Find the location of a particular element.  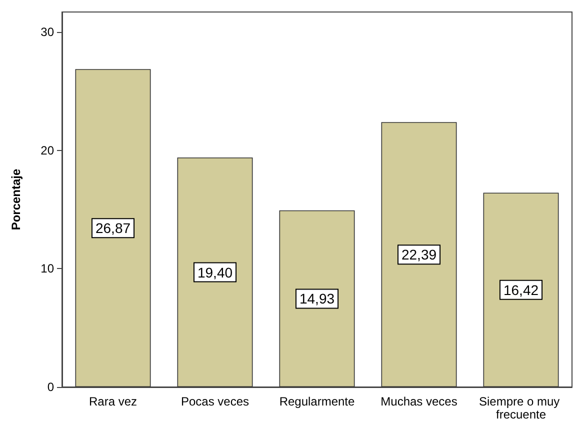

data-label: 22,39 is located at coordinates (419, 254).